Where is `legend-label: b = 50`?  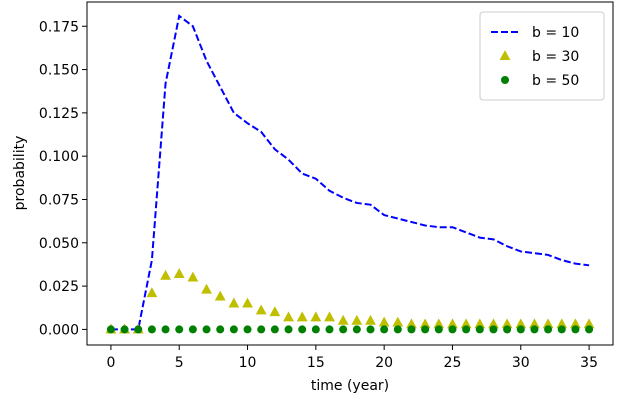
legend-label: b = 50 is located at coordinates (555, 81).